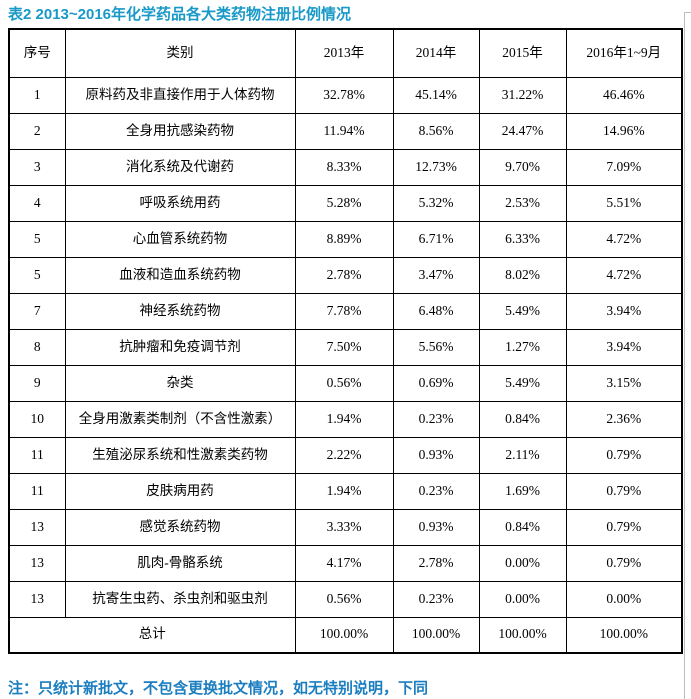 This screenshot has width=691, height=699. I want to click on row-category-cell: 原料药及非直接作用于人体药物, so click(180, 95).